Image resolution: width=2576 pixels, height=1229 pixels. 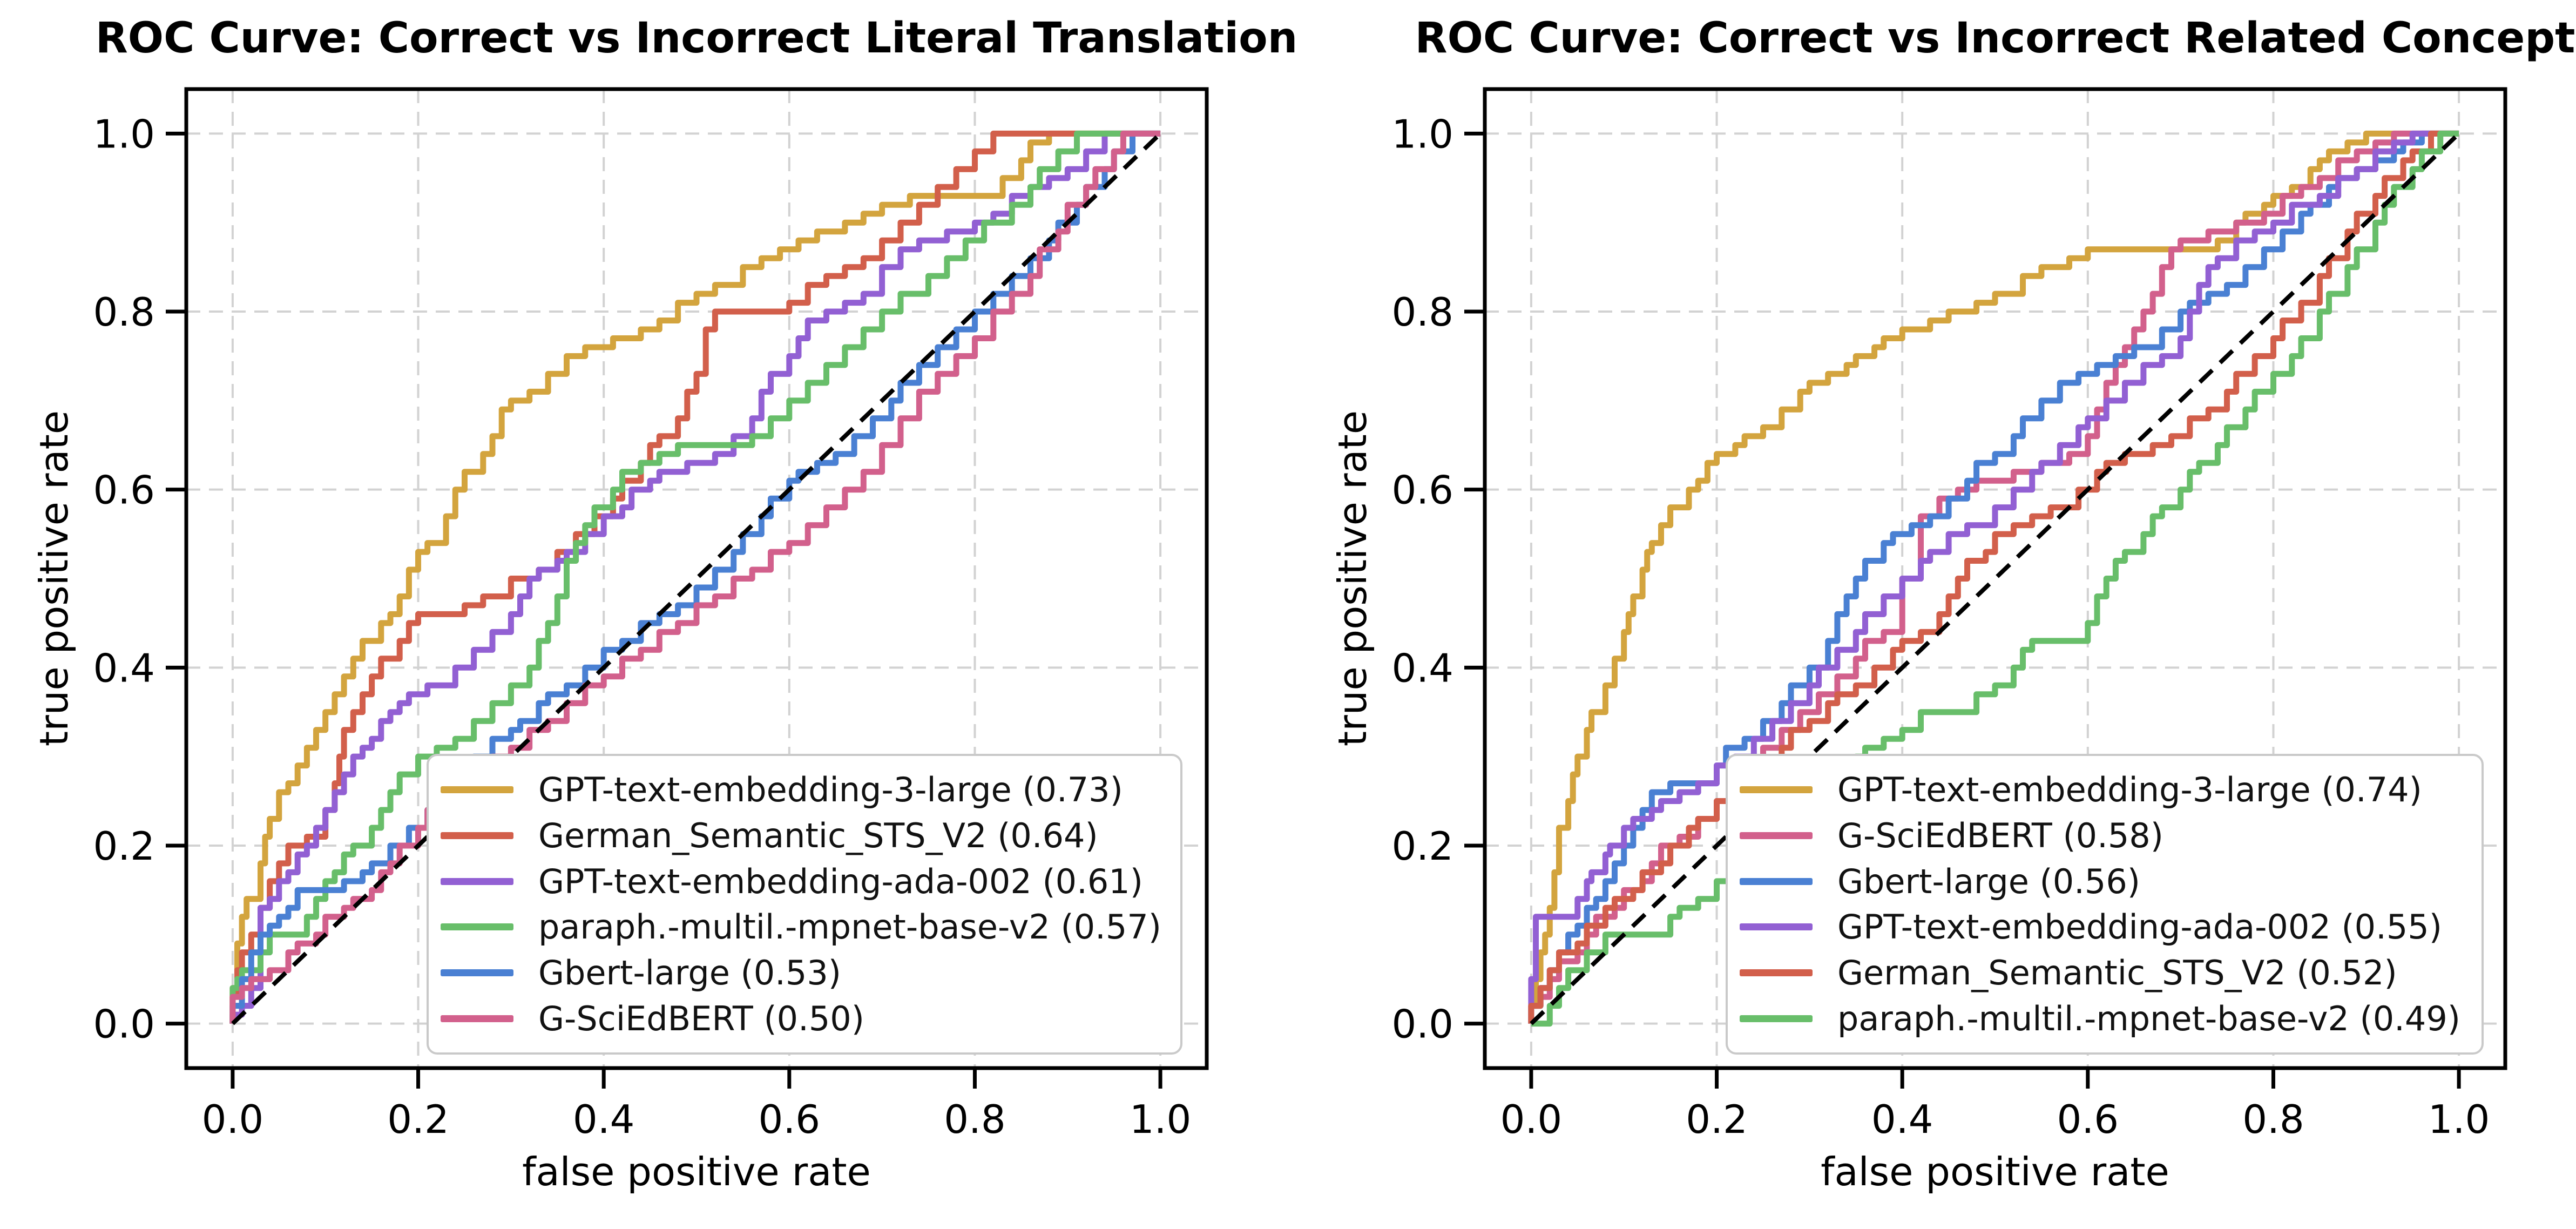 I want to click on legend-item: GPT-text-embedding-3-large (0.73), so click(x=805, y=790).